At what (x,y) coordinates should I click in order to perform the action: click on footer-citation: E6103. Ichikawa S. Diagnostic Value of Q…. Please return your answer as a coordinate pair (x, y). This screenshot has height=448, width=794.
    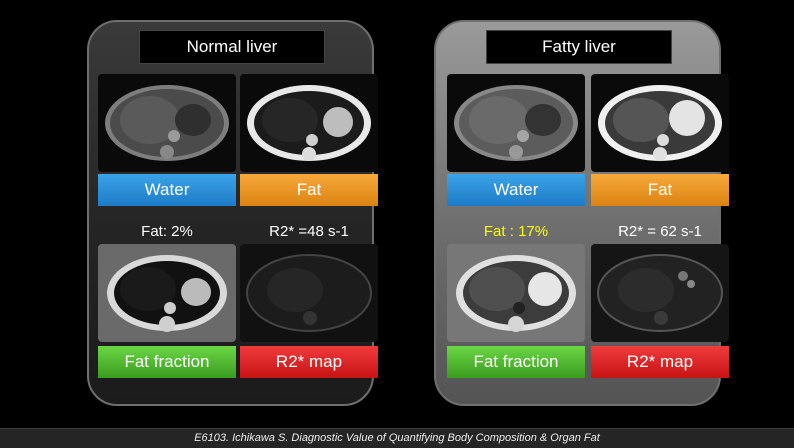
    Looking at the image, I should click on (397, 438).